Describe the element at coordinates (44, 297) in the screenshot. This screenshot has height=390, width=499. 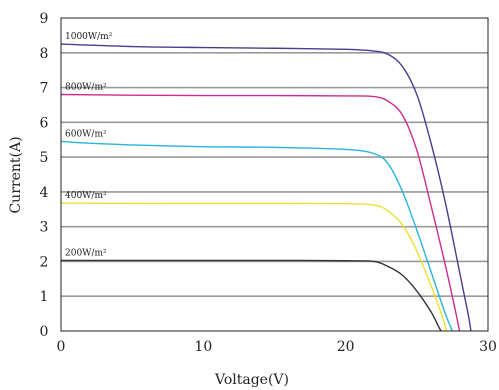
I see `y-tick-label-1: 1` at that location.